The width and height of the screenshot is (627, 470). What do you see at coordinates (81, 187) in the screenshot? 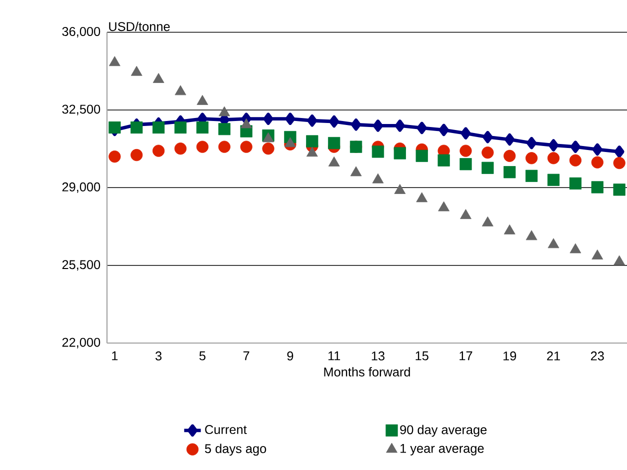
I see `y-tick-label: 29,000` at bounding box center [81, 187].